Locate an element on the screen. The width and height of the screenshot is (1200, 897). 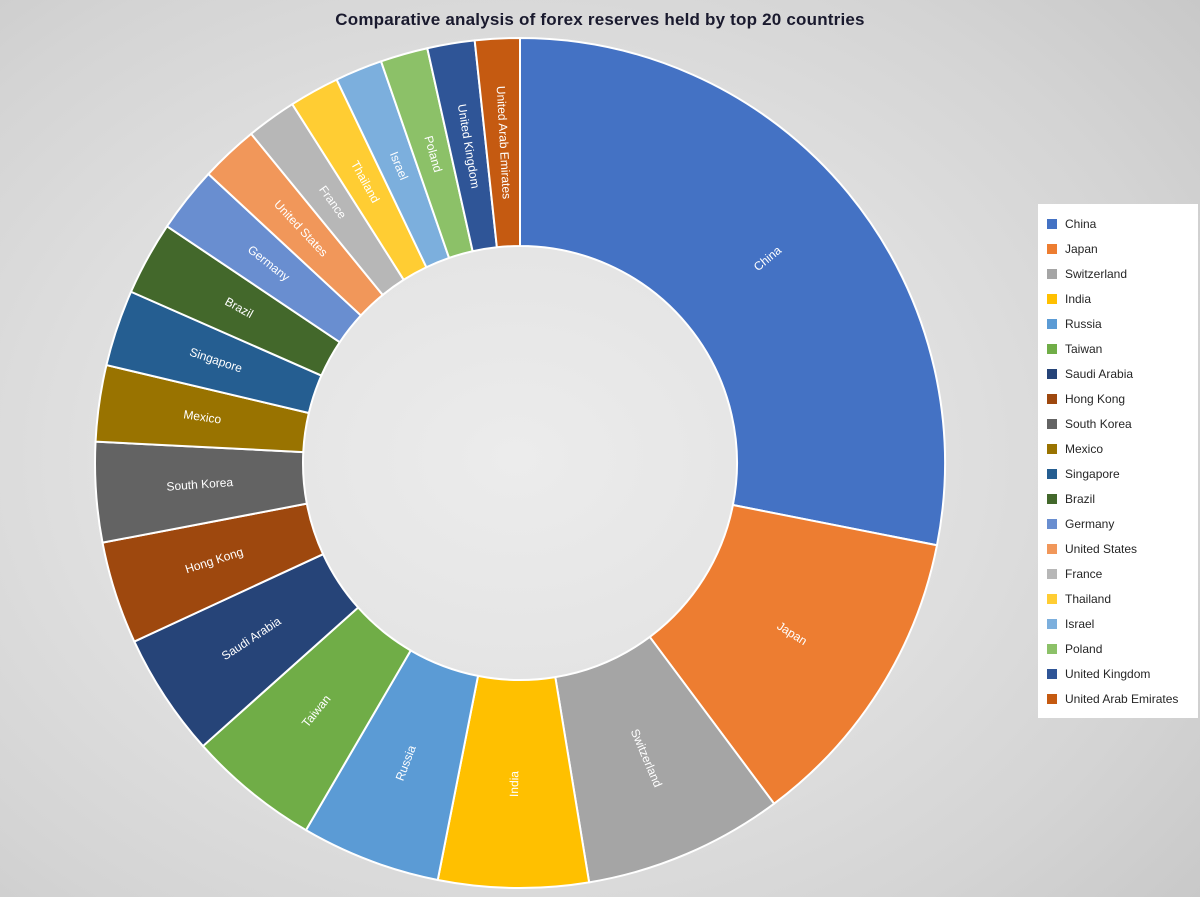
legend-label: China is located at coordinates (1081, 223).